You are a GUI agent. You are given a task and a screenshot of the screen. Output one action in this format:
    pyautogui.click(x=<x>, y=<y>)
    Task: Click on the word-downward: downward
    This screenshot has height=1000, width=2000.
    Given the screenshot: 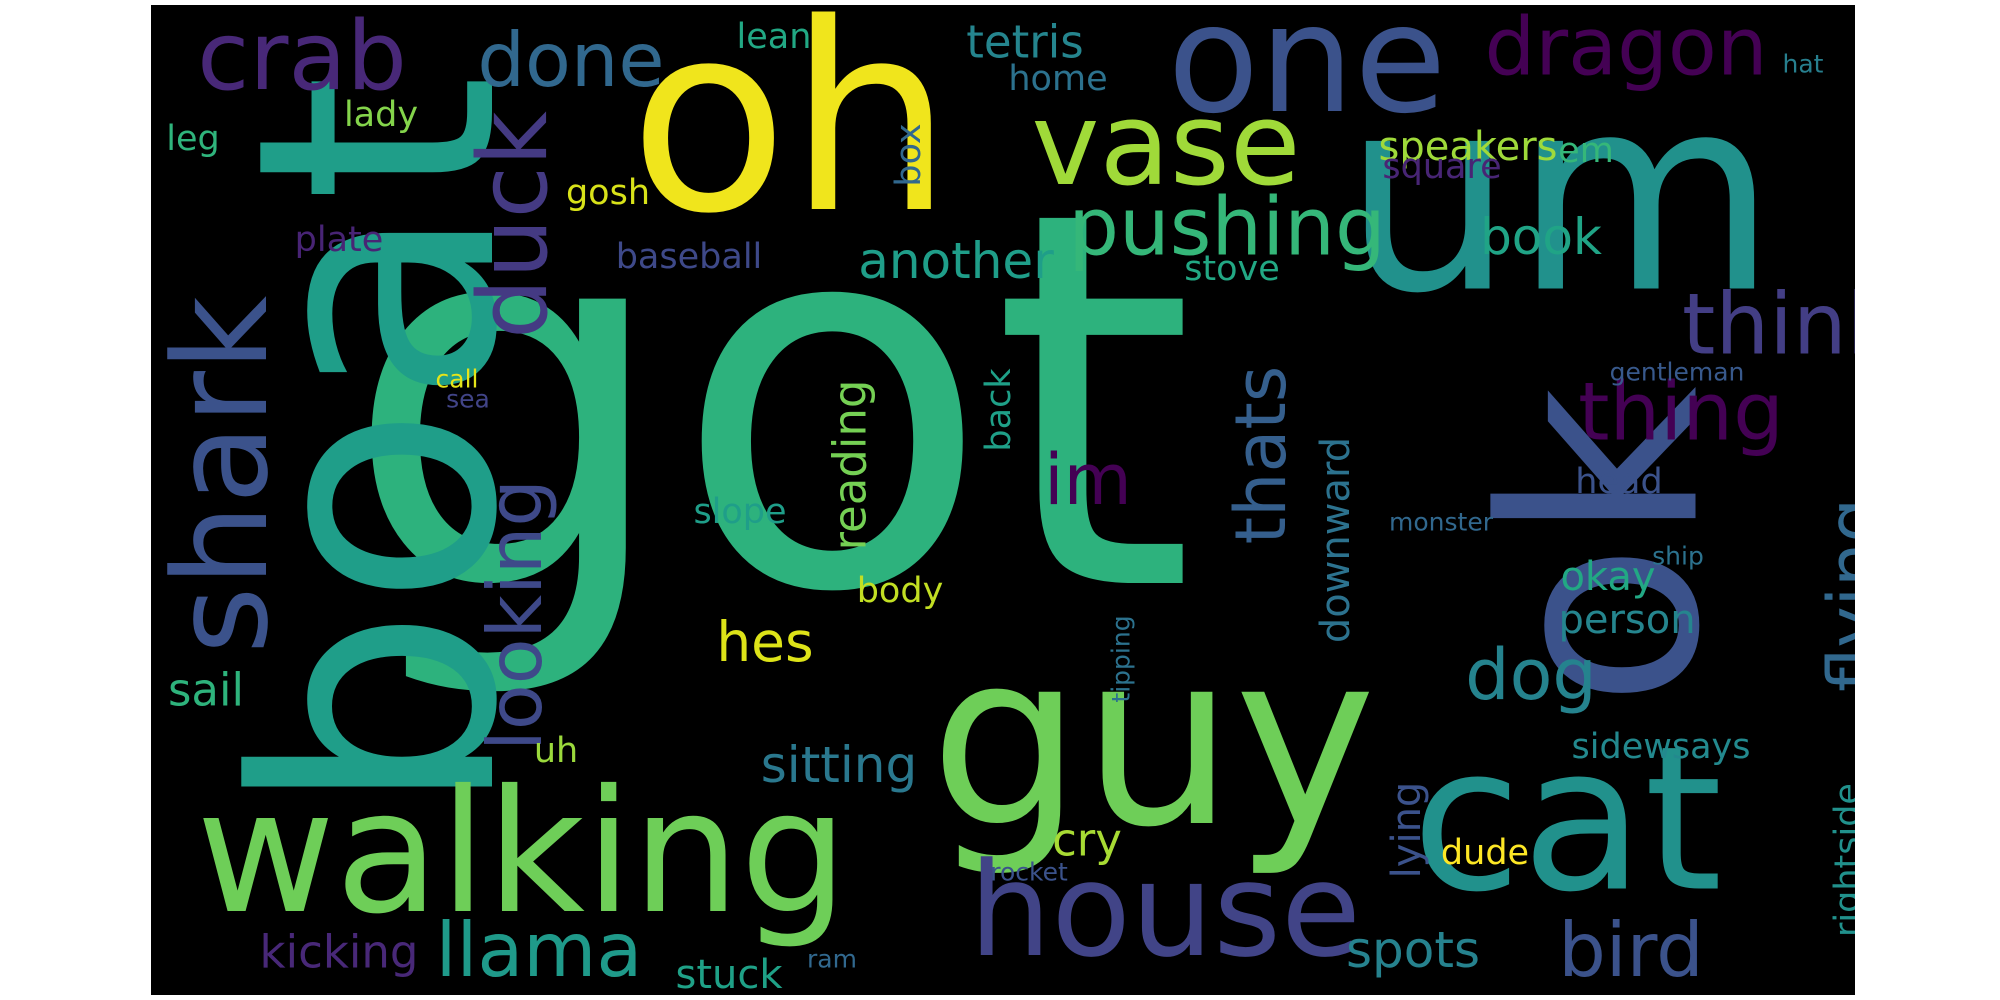 What is the action you would take?
    pyautogui.click(x=1336, y=540)
    